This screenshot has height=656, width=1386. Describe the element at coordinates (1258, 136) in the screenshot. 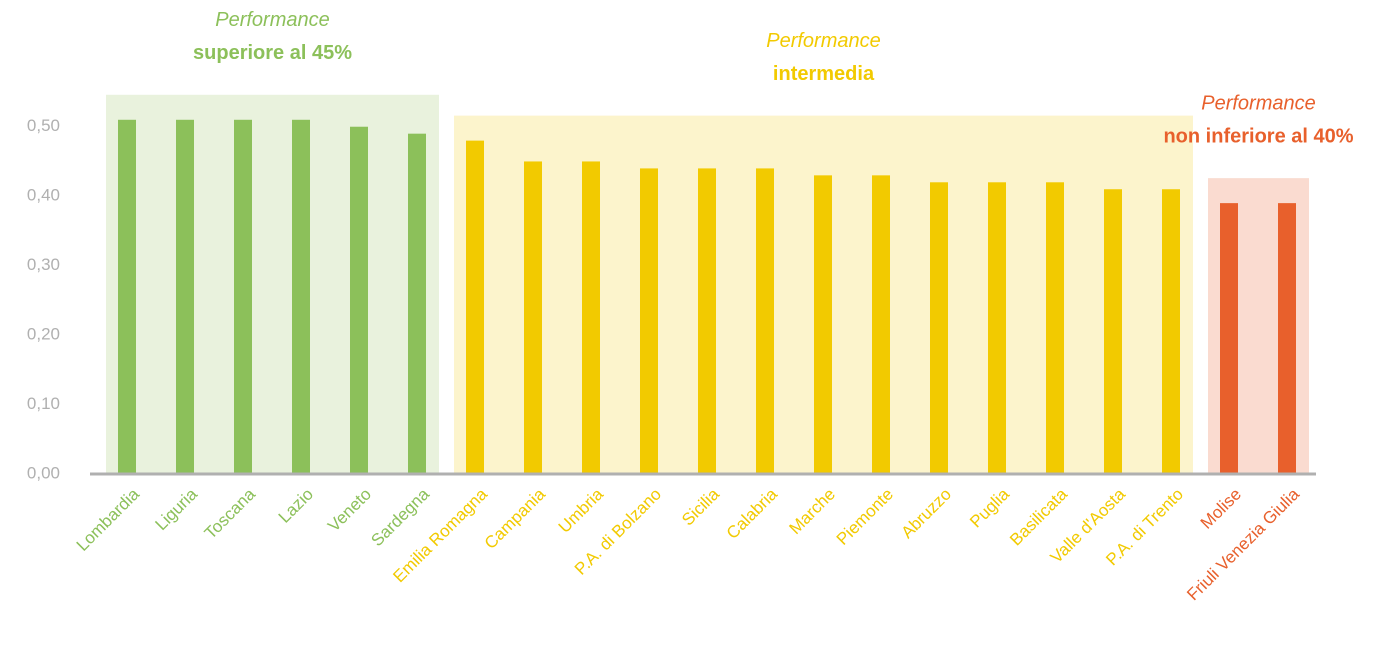

I see `group-title: non inferiore al 40%` at that location.